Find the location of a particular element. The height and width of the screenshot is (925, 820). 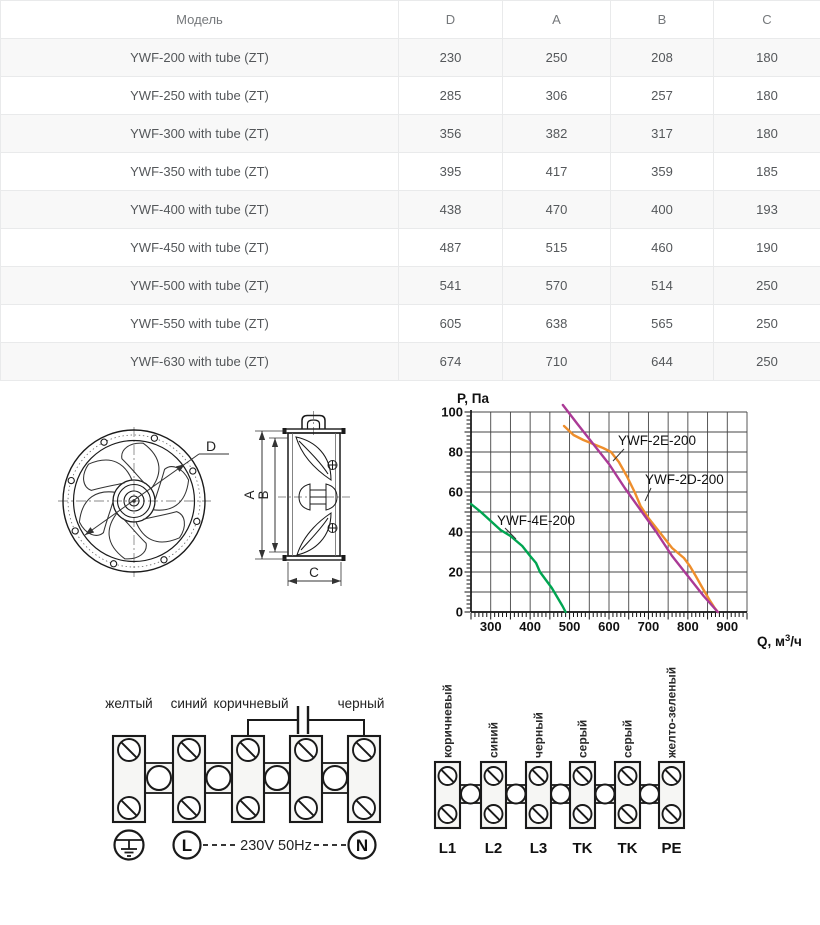

dim-c-label: C is located at coordinates (314, 572).